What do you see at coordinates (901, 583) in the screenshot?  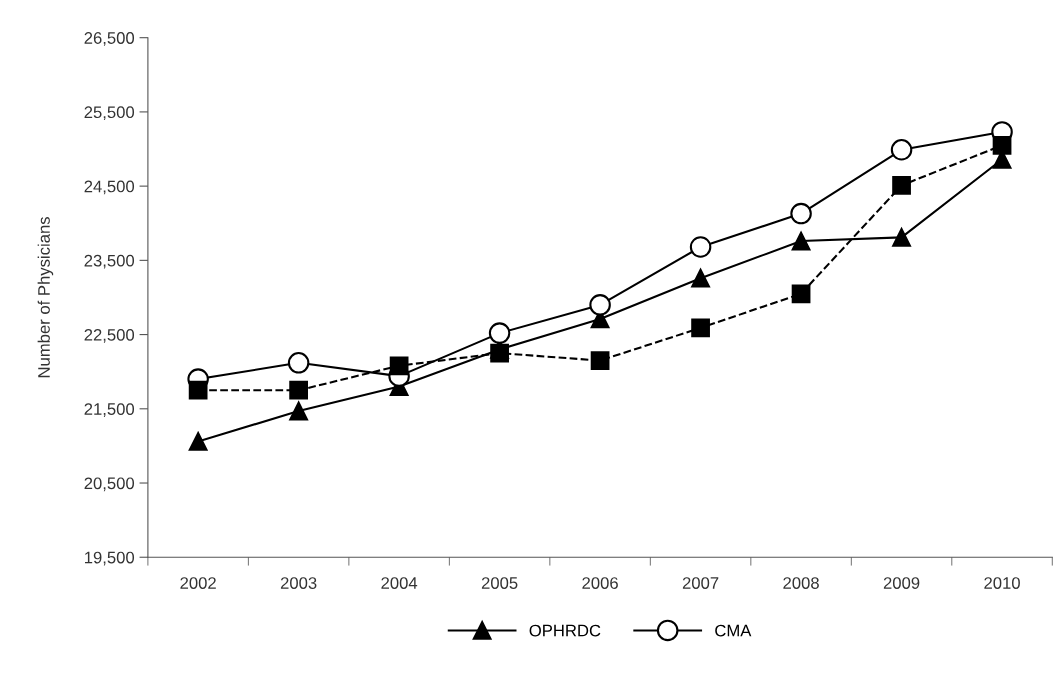 I see `x-tick-label: 2009` at bounding box center [901, 583].